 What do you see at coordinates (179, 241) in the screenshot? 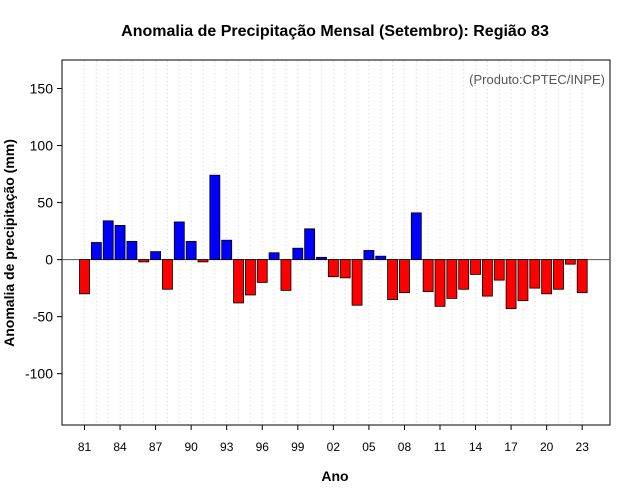
I see `bar-1989` at bounding box center [179, 241].